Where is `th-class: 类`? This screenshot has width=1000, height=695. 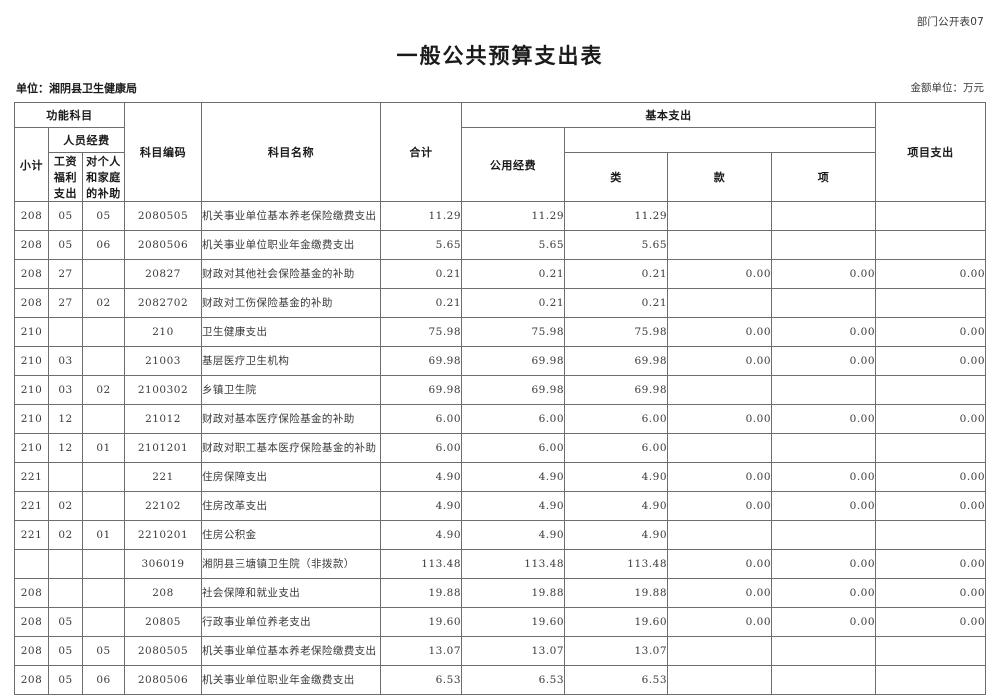 th-class: 类 is located at coordinates (616, 177).